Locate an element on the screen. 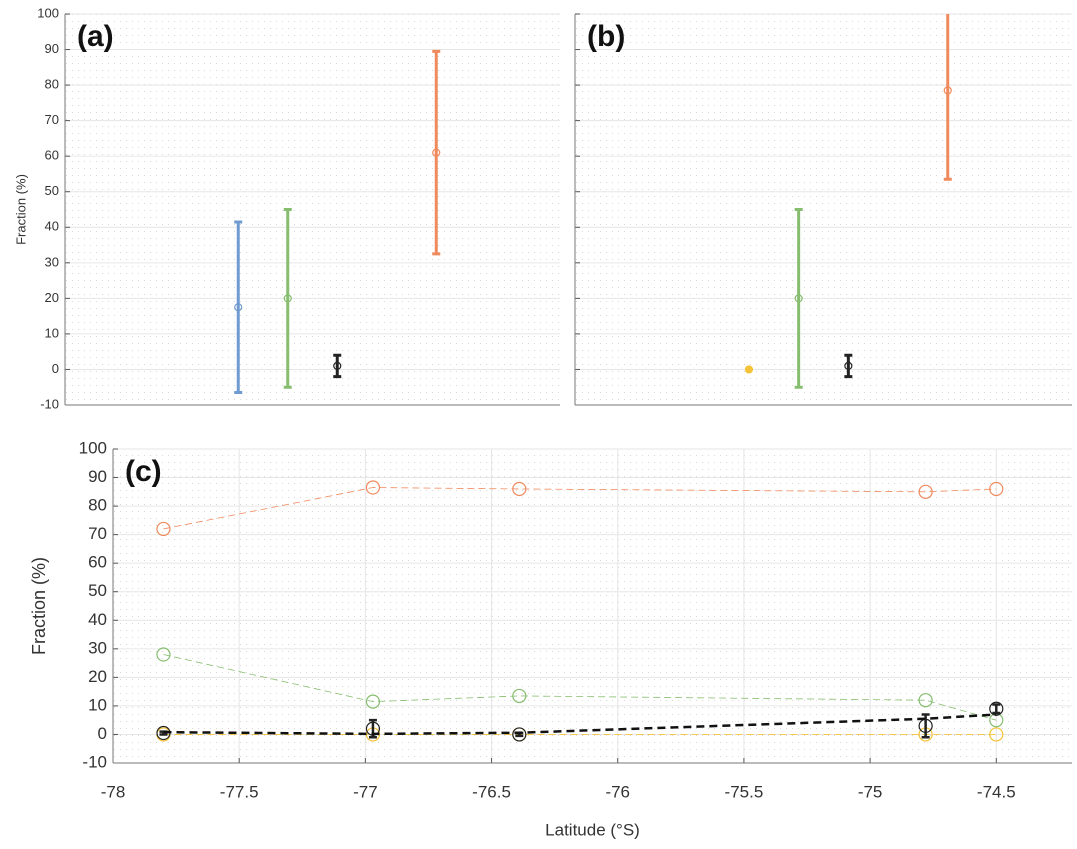 Image resolution: width=1077 pixels, height=849 pixels. x-axis-label: Latitude (°S) is located at coordinates (592, 829).